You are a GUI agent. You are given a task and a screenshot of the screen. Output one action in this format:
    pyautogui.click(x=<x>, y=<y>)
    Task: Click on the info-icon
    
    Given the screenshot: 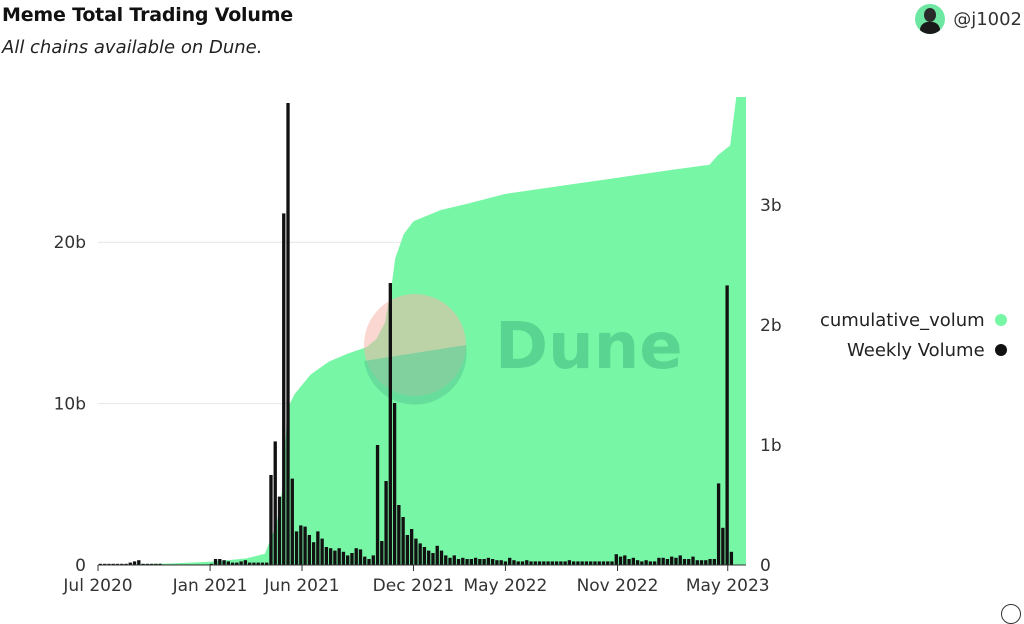 What is the action you would take?
    pyautogui.click(x=1011, y=614)
    